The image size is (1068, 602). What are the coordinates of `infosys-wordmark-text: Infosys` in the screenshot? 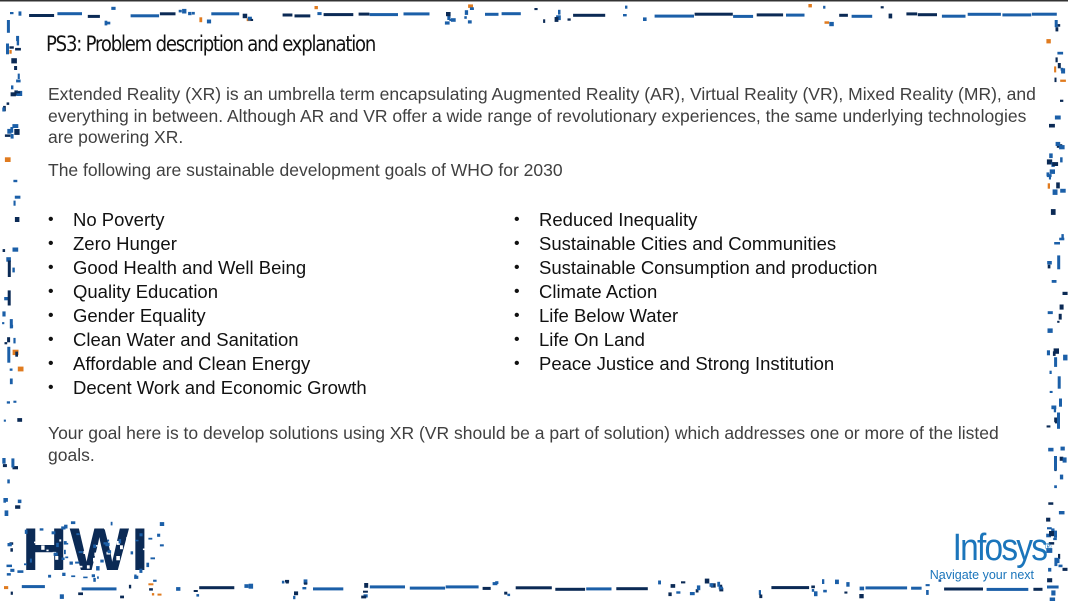 It's located at (999, 548).